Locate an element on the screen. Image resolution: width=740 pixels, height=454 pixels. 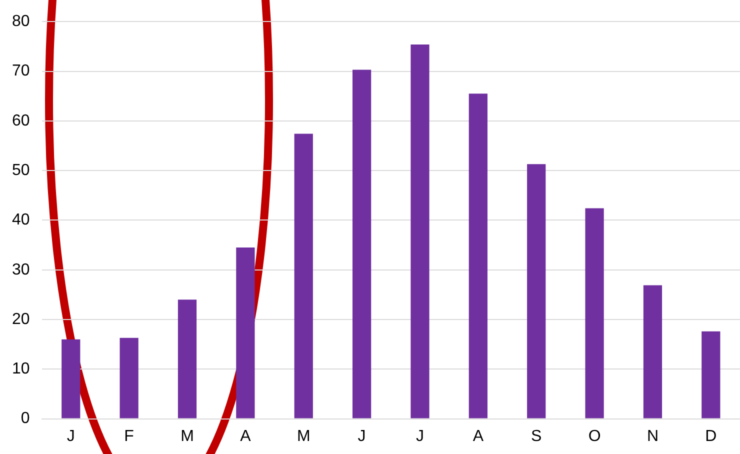
x-tick-label: S is located at coordinates (536, 436).